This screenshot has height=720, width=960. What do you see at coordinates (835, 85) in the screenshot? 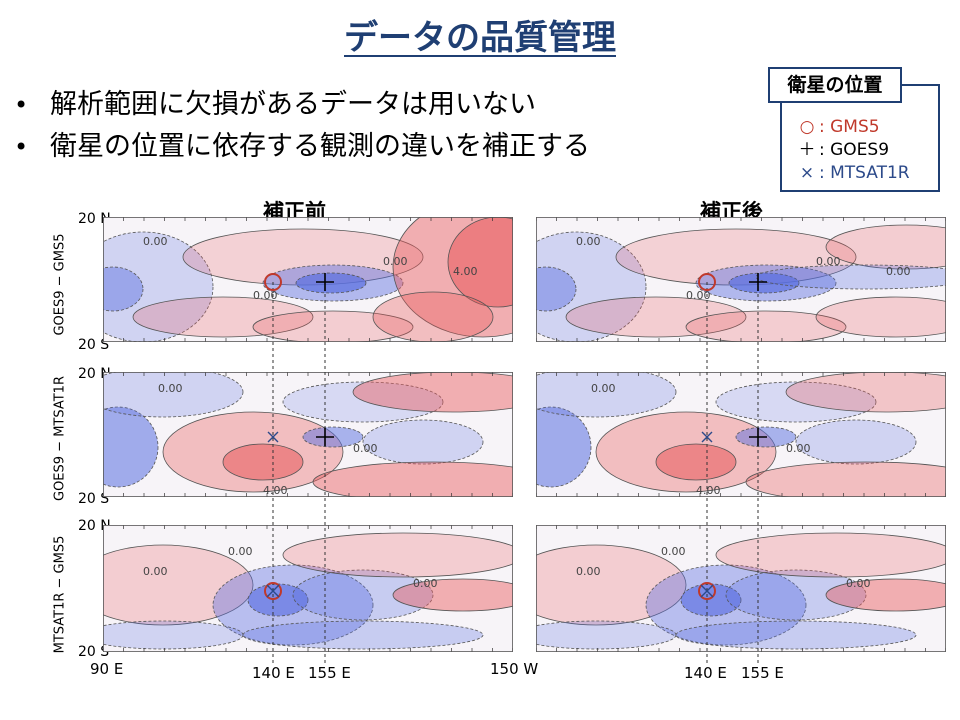
I see `legend-title: 衛星の位置` at bounding box center [835, 85].